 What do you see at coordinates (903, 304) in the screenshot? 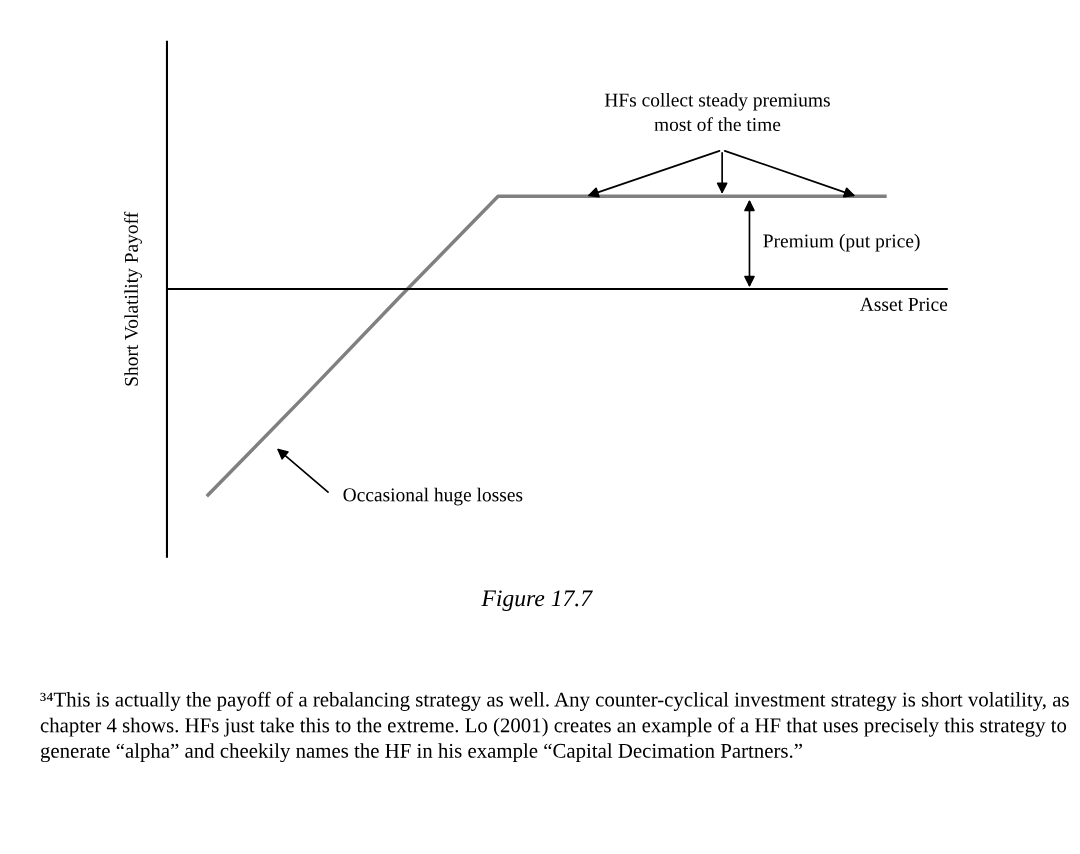
I see `x-axis-title: Asset Price` at bounding box center [903, 304].